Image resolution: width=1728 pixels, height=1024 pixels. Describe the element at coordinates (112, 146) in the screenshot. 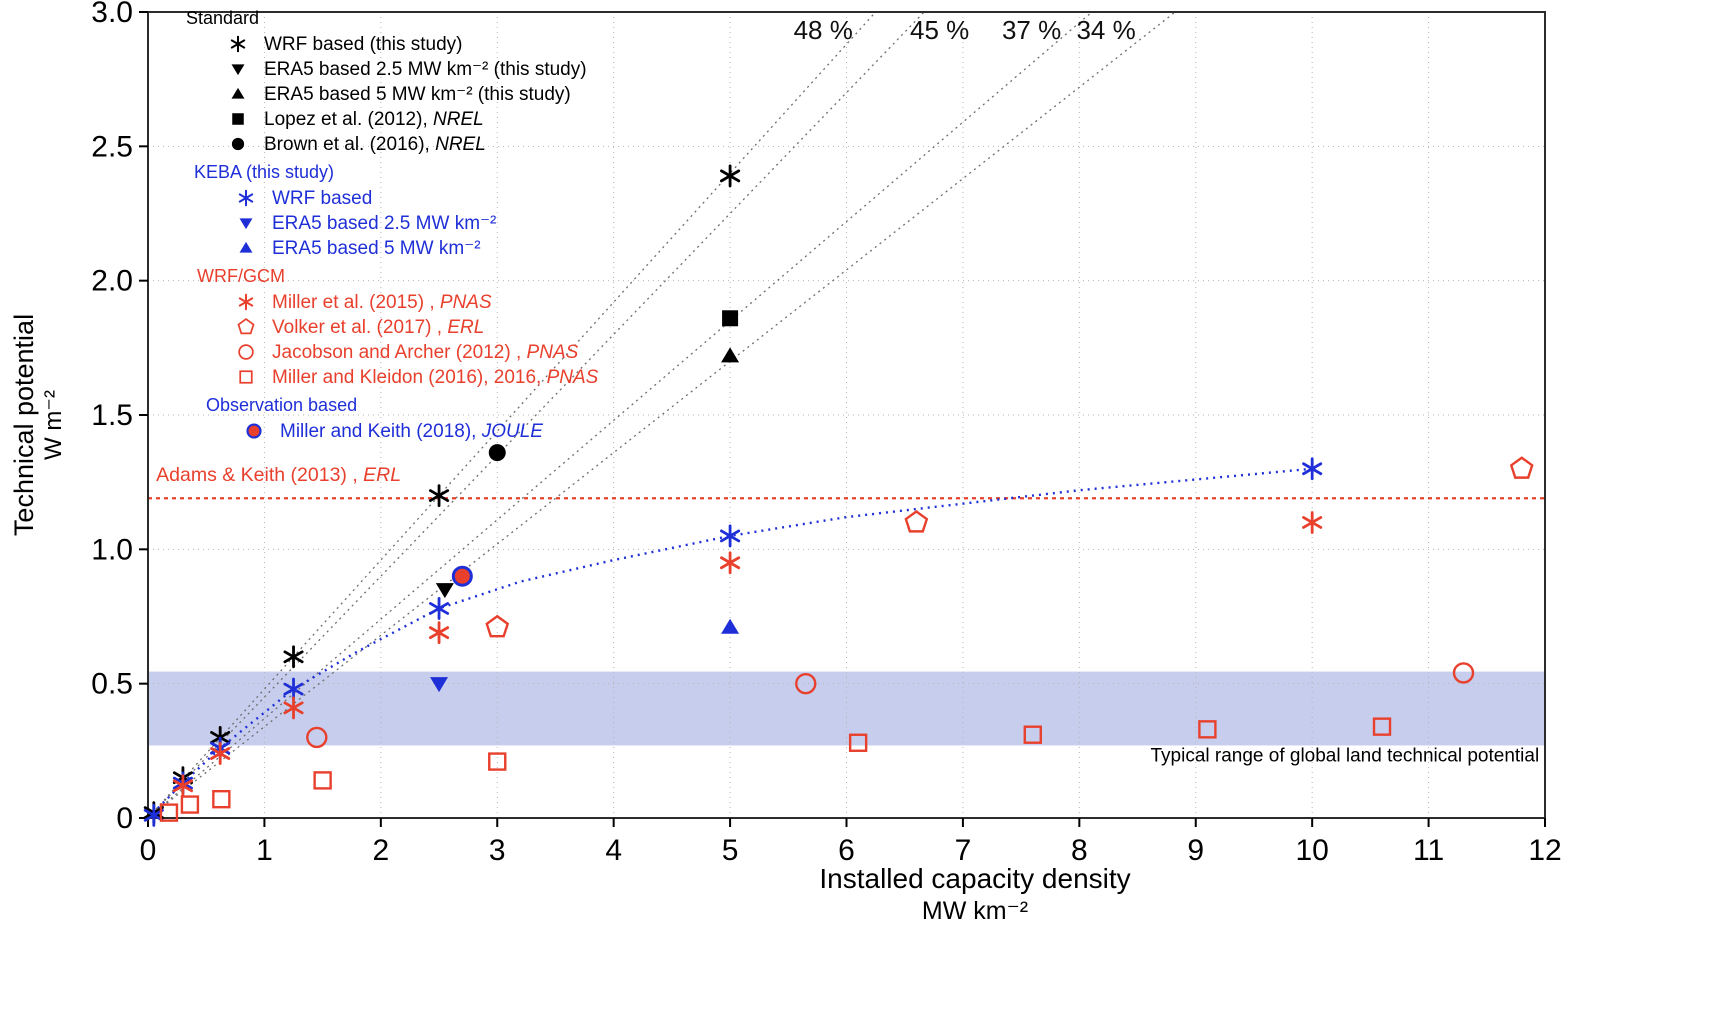

I see `y-tick-label: 2.5` at that location.